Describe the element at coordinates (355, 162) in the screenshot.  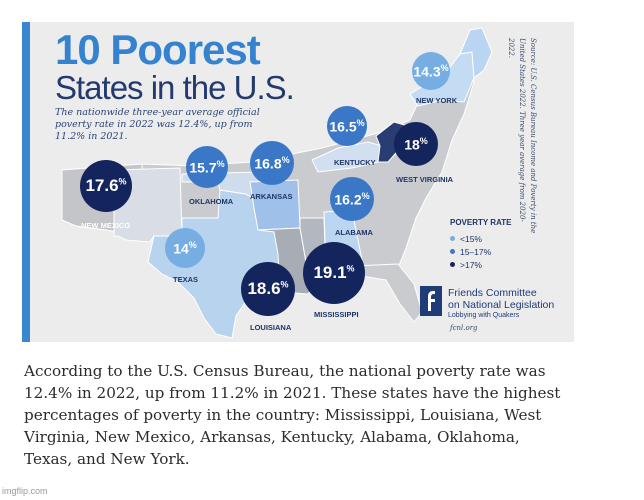
I see `state-label-kentucky: KENTUCKY` at that location.